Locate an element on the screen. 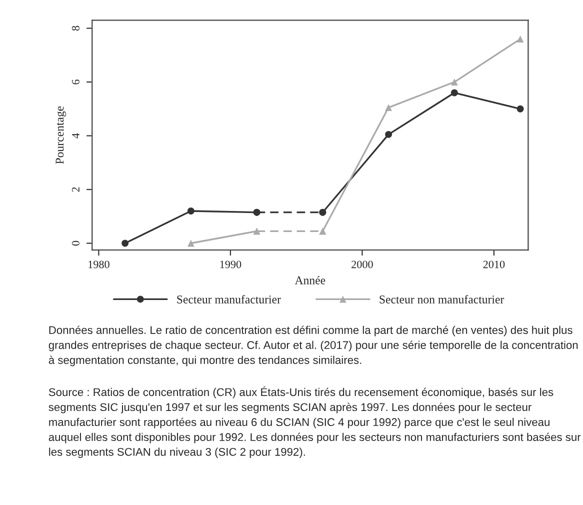 The image size is (583, 505). x-tick-label: 1990 is located at coordinates (231, 264).